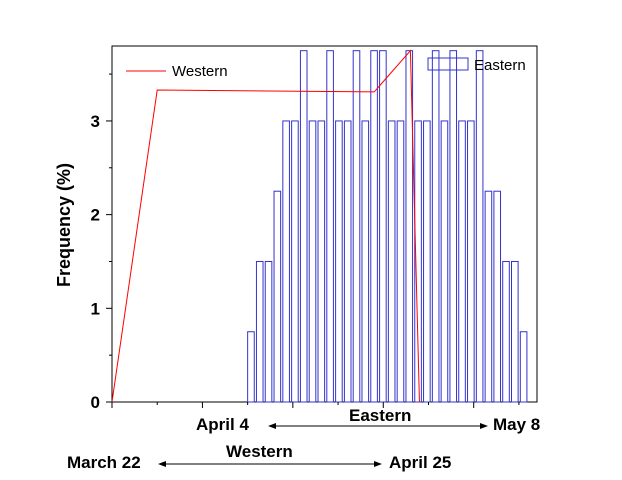 The height and width of the screenshot is (480, 622). I want to click on legend-eastern-swatch, so click(448, 64).